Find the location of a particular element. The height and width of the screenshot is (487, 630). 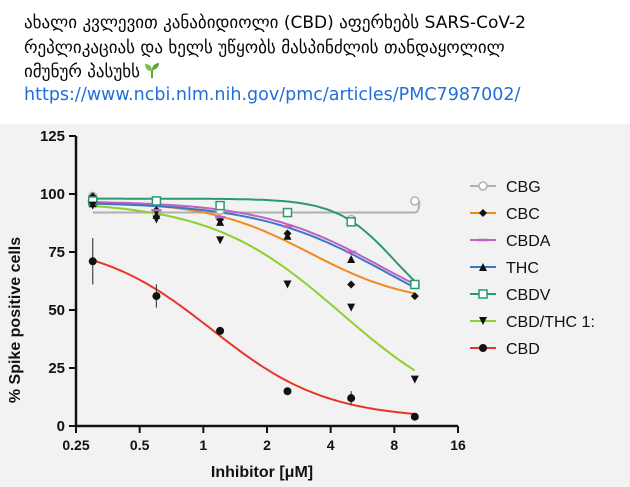

legend-label-cbg: CBG is located at coordinates (523, 187).